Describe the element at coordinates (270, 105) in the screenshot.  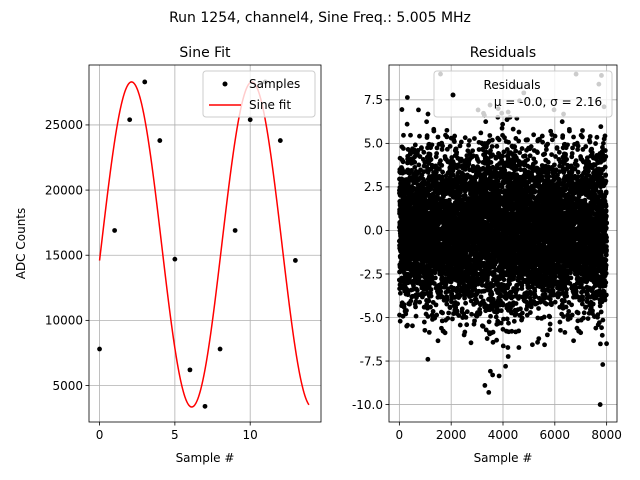
I see `legend-sine-fit-label: Sine fit` at that location.